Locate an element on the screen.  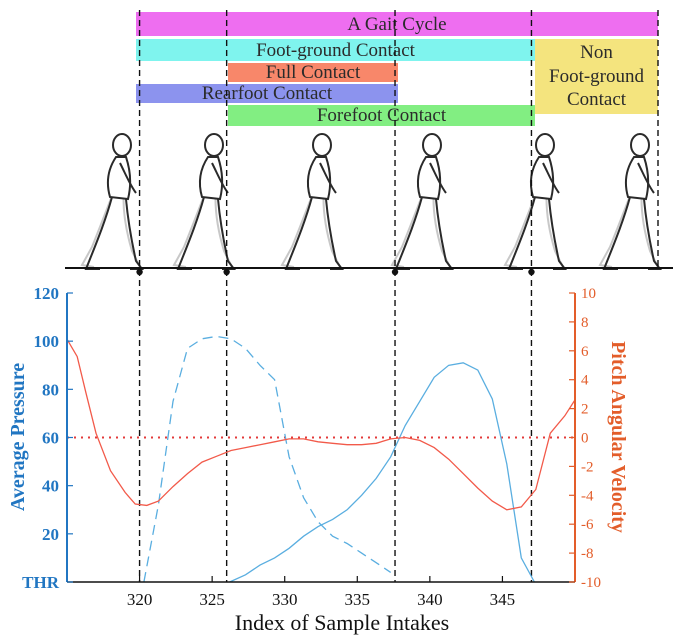
y-right-tick-label-1: -10 is located at coordinates (591, 583).